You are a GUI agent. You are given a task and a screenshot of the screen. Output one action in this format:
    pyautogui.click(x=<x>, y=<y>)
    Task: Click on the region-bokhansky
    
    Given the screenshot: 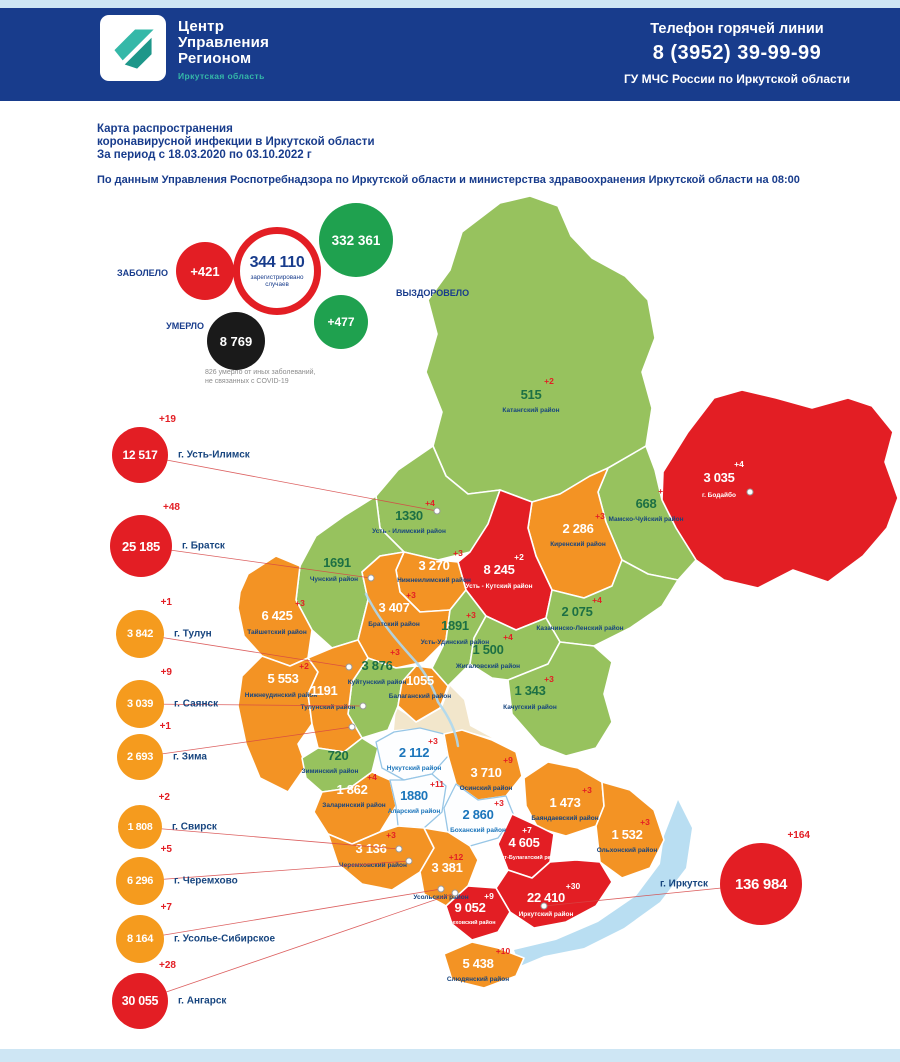 What is the action you would take?
    pyautogui.click(x=479, y=815)
    